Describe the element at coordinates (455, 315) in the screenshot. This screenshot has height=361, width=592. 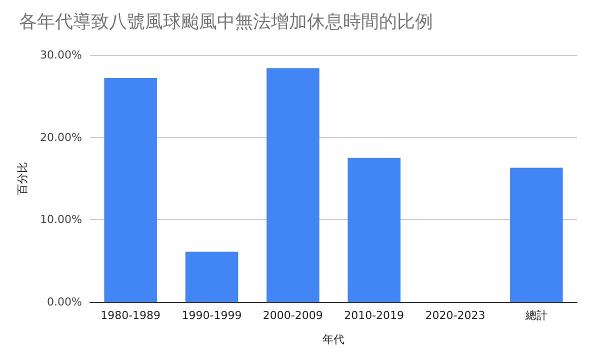
I see `x-tick-label: 2020-2023` at that location.